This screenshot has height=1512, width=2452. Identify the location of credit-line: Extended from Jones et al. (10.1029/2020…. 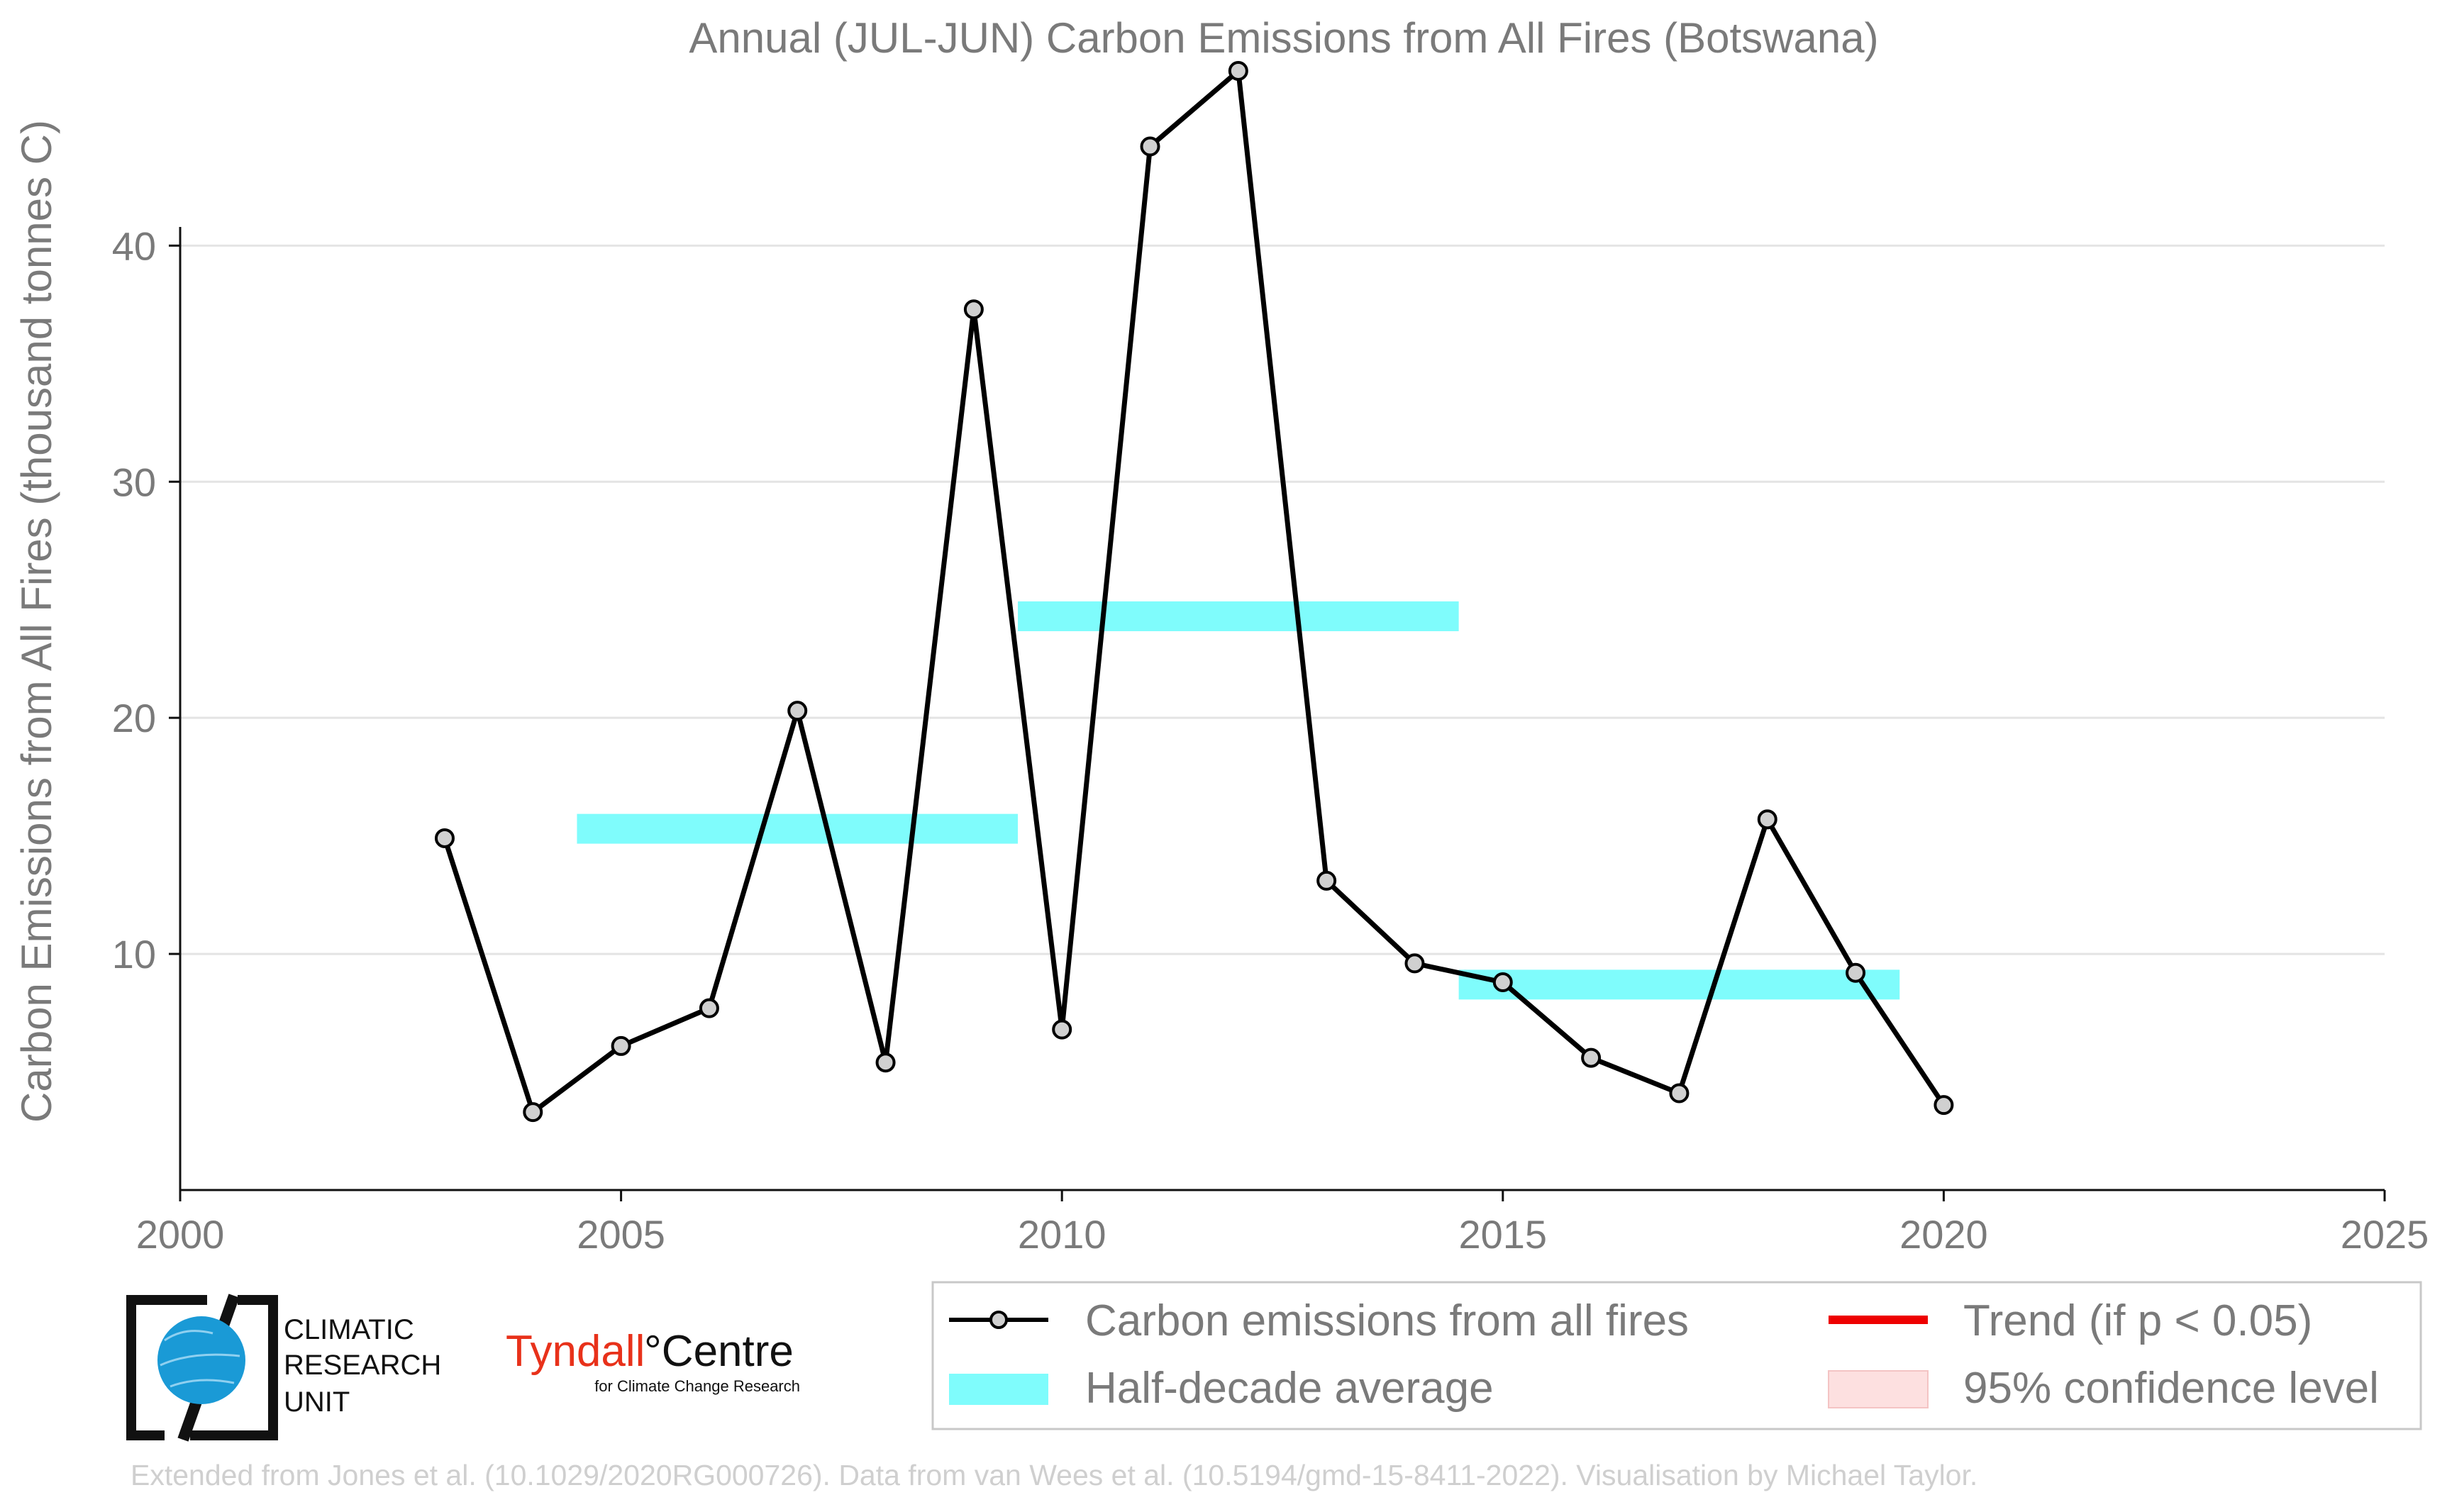
(1054, 1475).